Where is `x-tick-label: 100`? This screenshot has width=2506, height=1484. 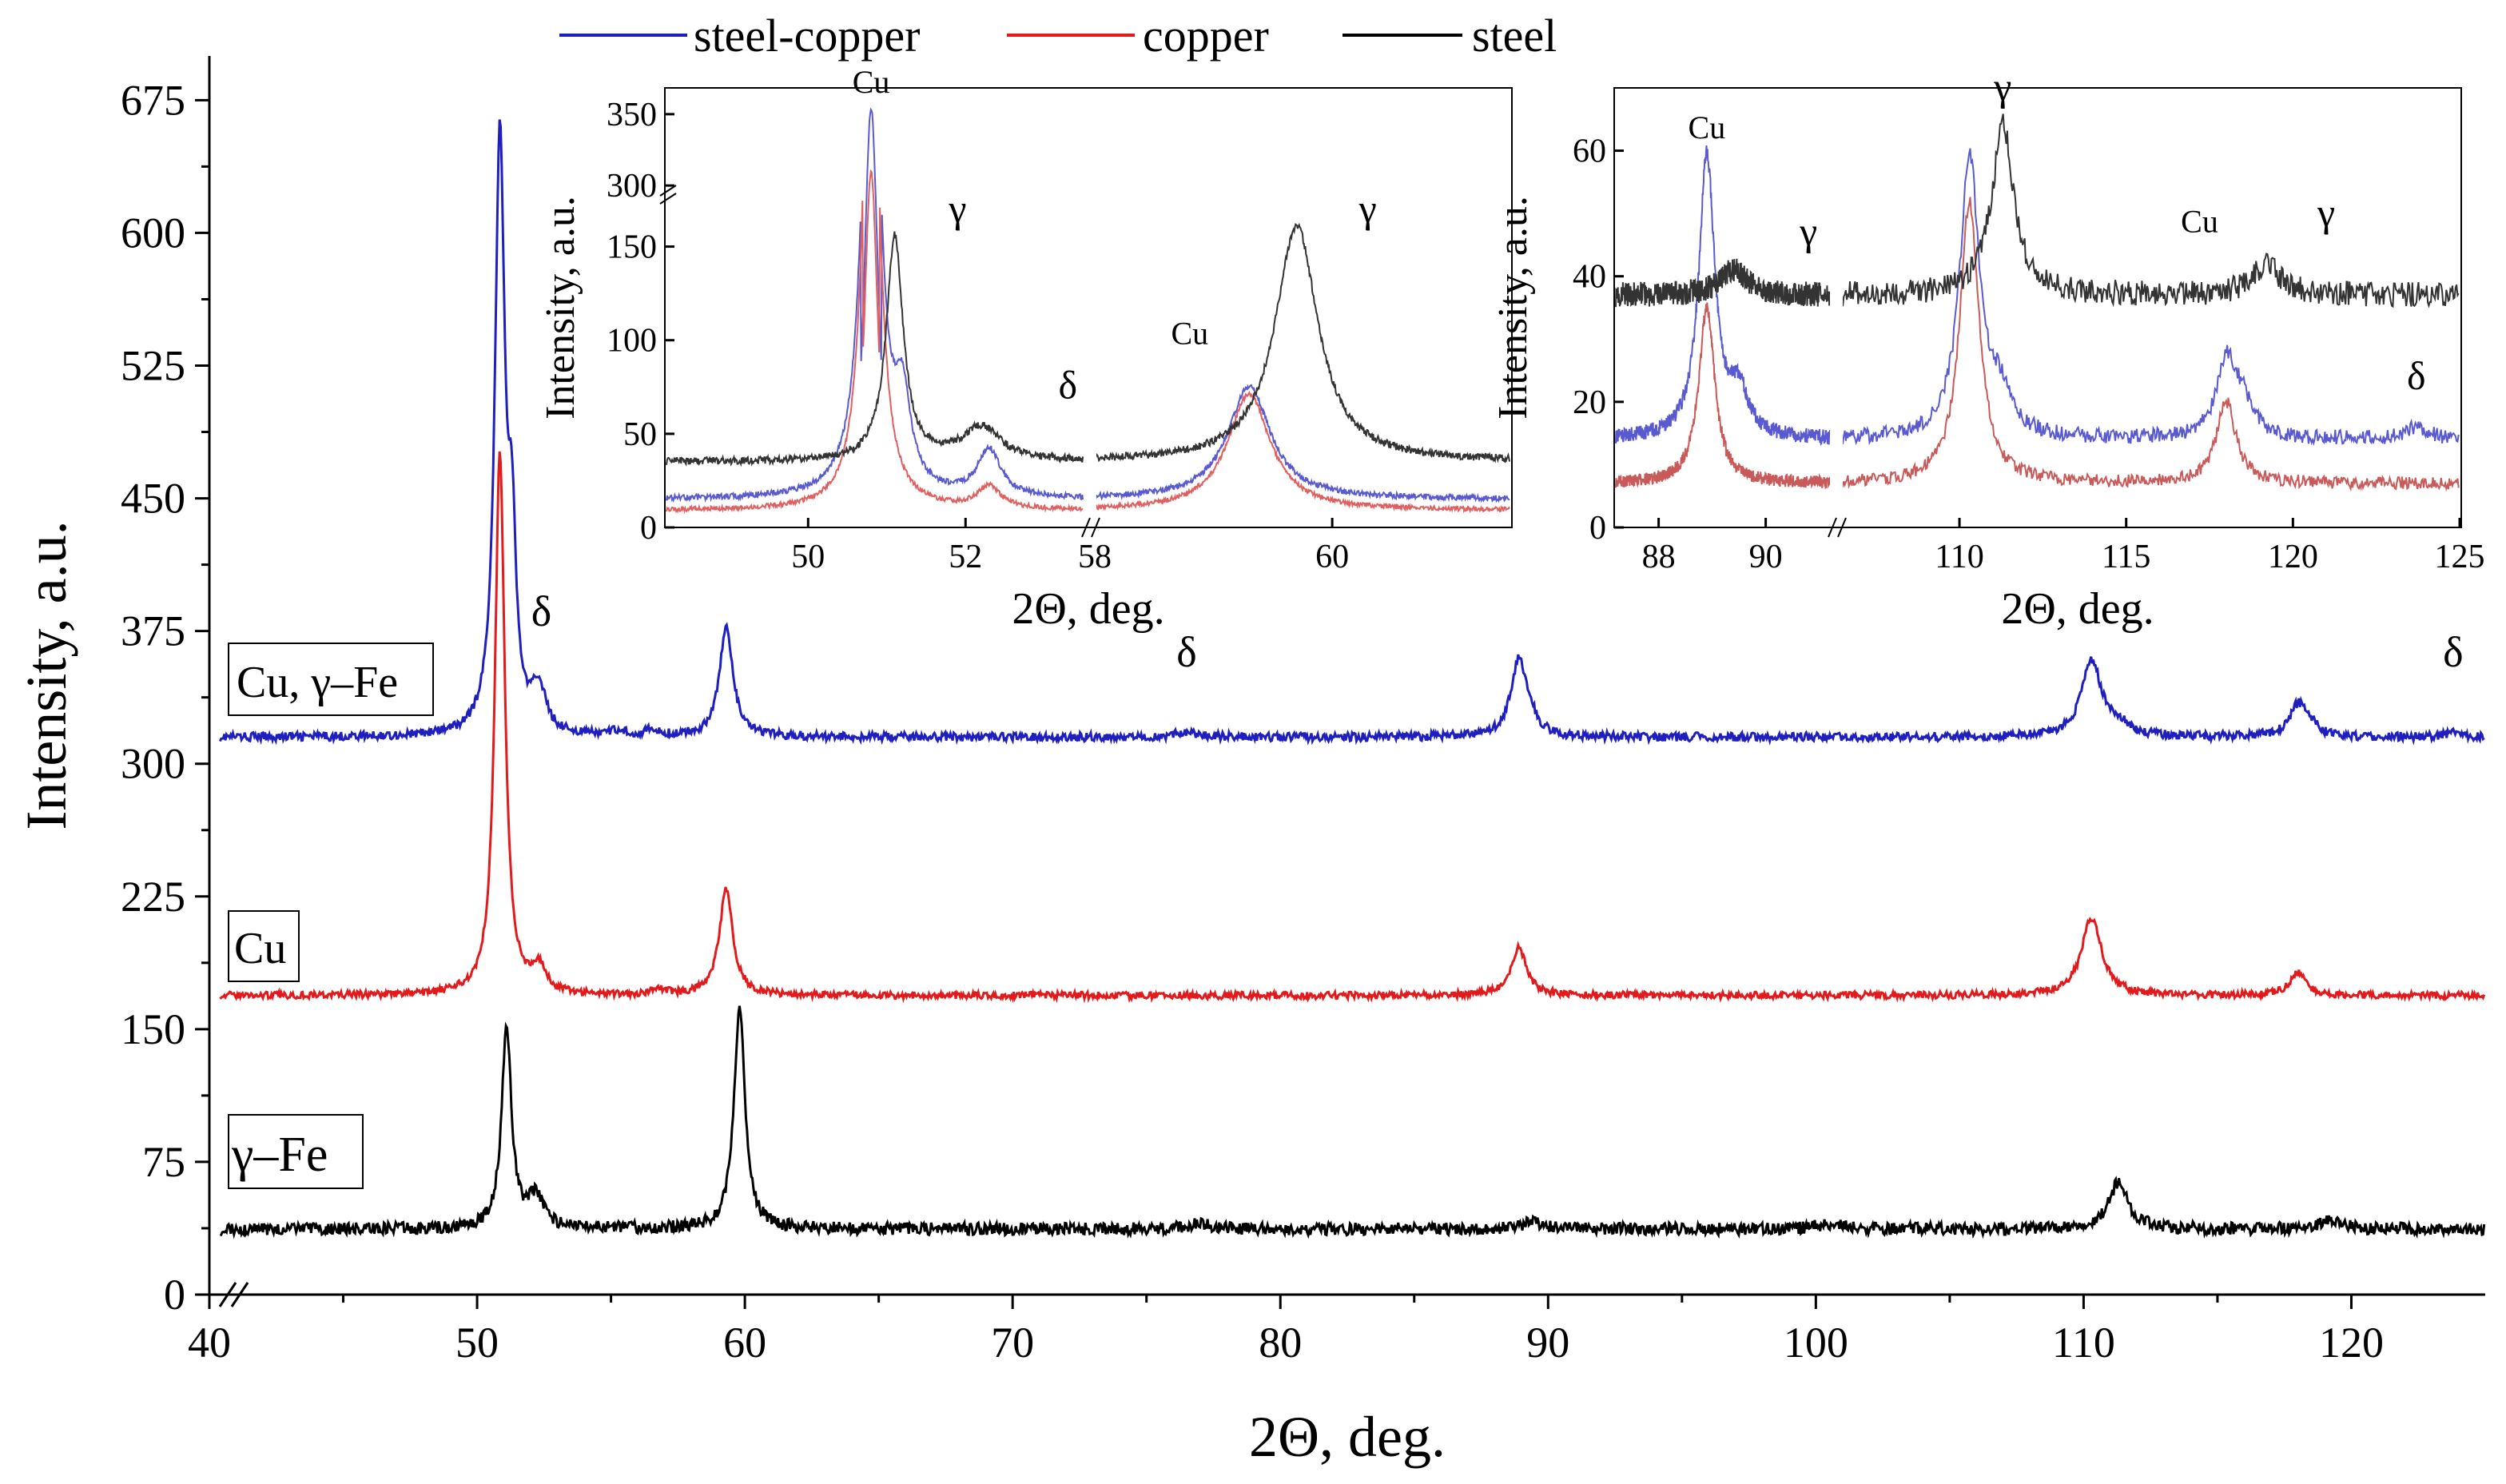
x-tick-label: 100 is located at coordinates (1816, 1343).